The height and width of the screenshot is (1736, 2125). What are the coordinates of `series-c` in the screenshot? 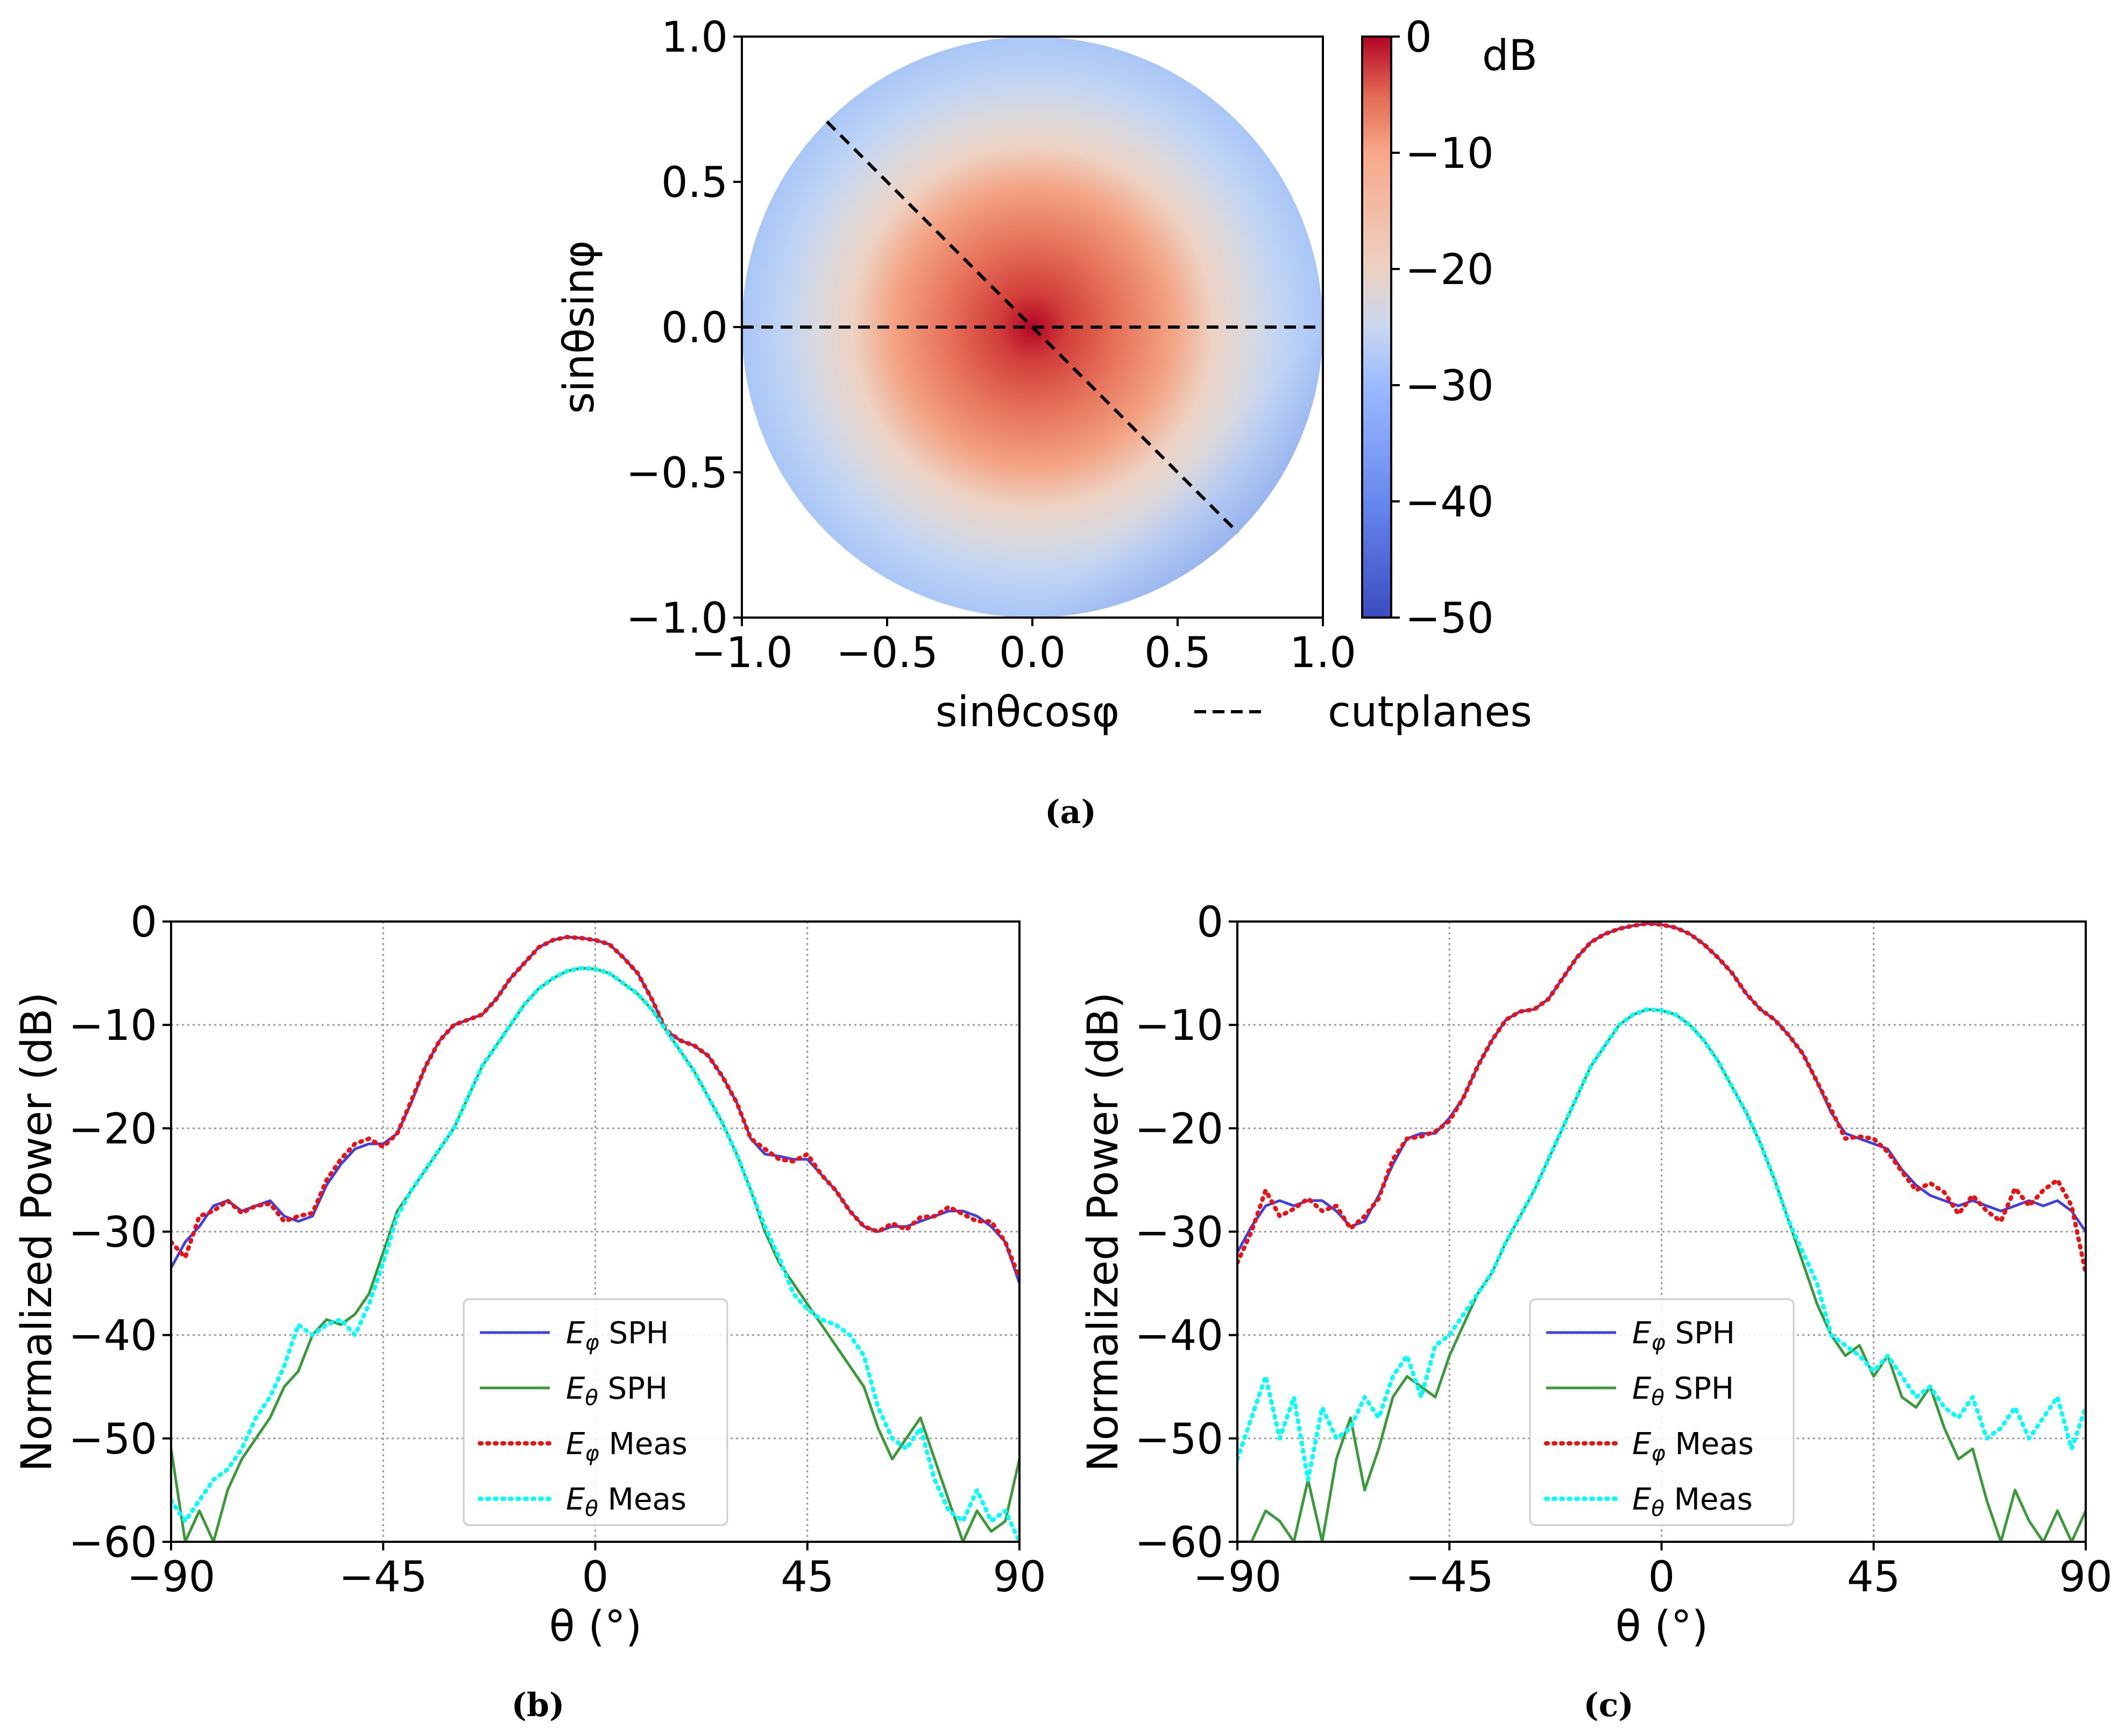 It's located at (1661, 1232).